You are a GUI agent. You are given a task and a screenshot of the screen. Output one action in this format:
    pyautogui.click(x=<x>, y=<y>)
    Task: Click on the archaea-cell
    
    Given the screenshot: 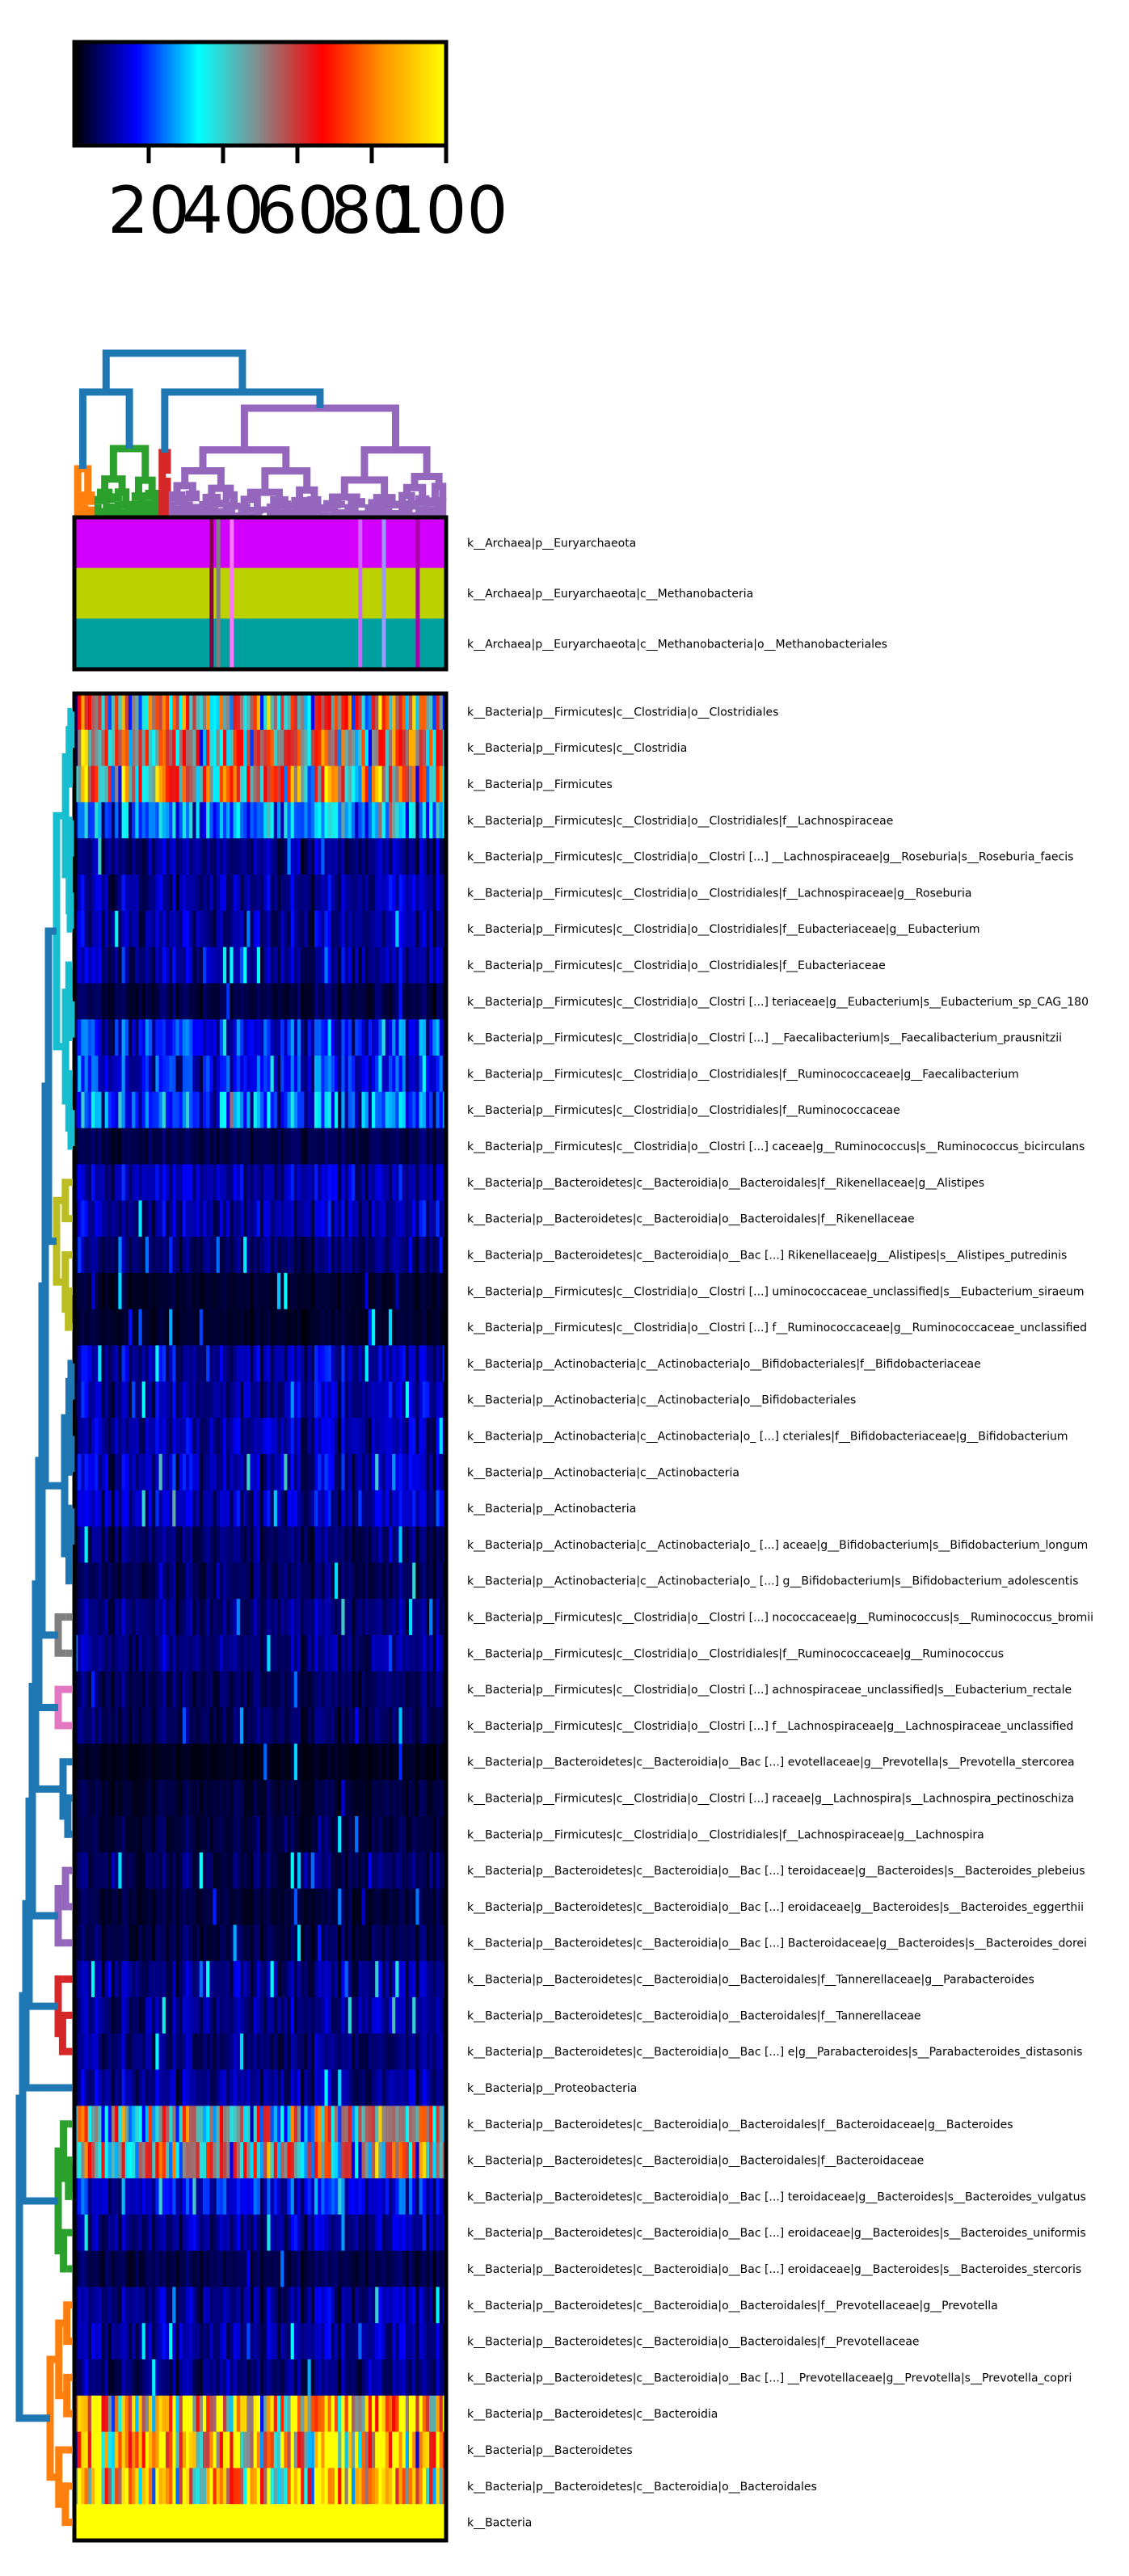 What is the action you would take?
    pyautogui.click(x=218, y=644)
    